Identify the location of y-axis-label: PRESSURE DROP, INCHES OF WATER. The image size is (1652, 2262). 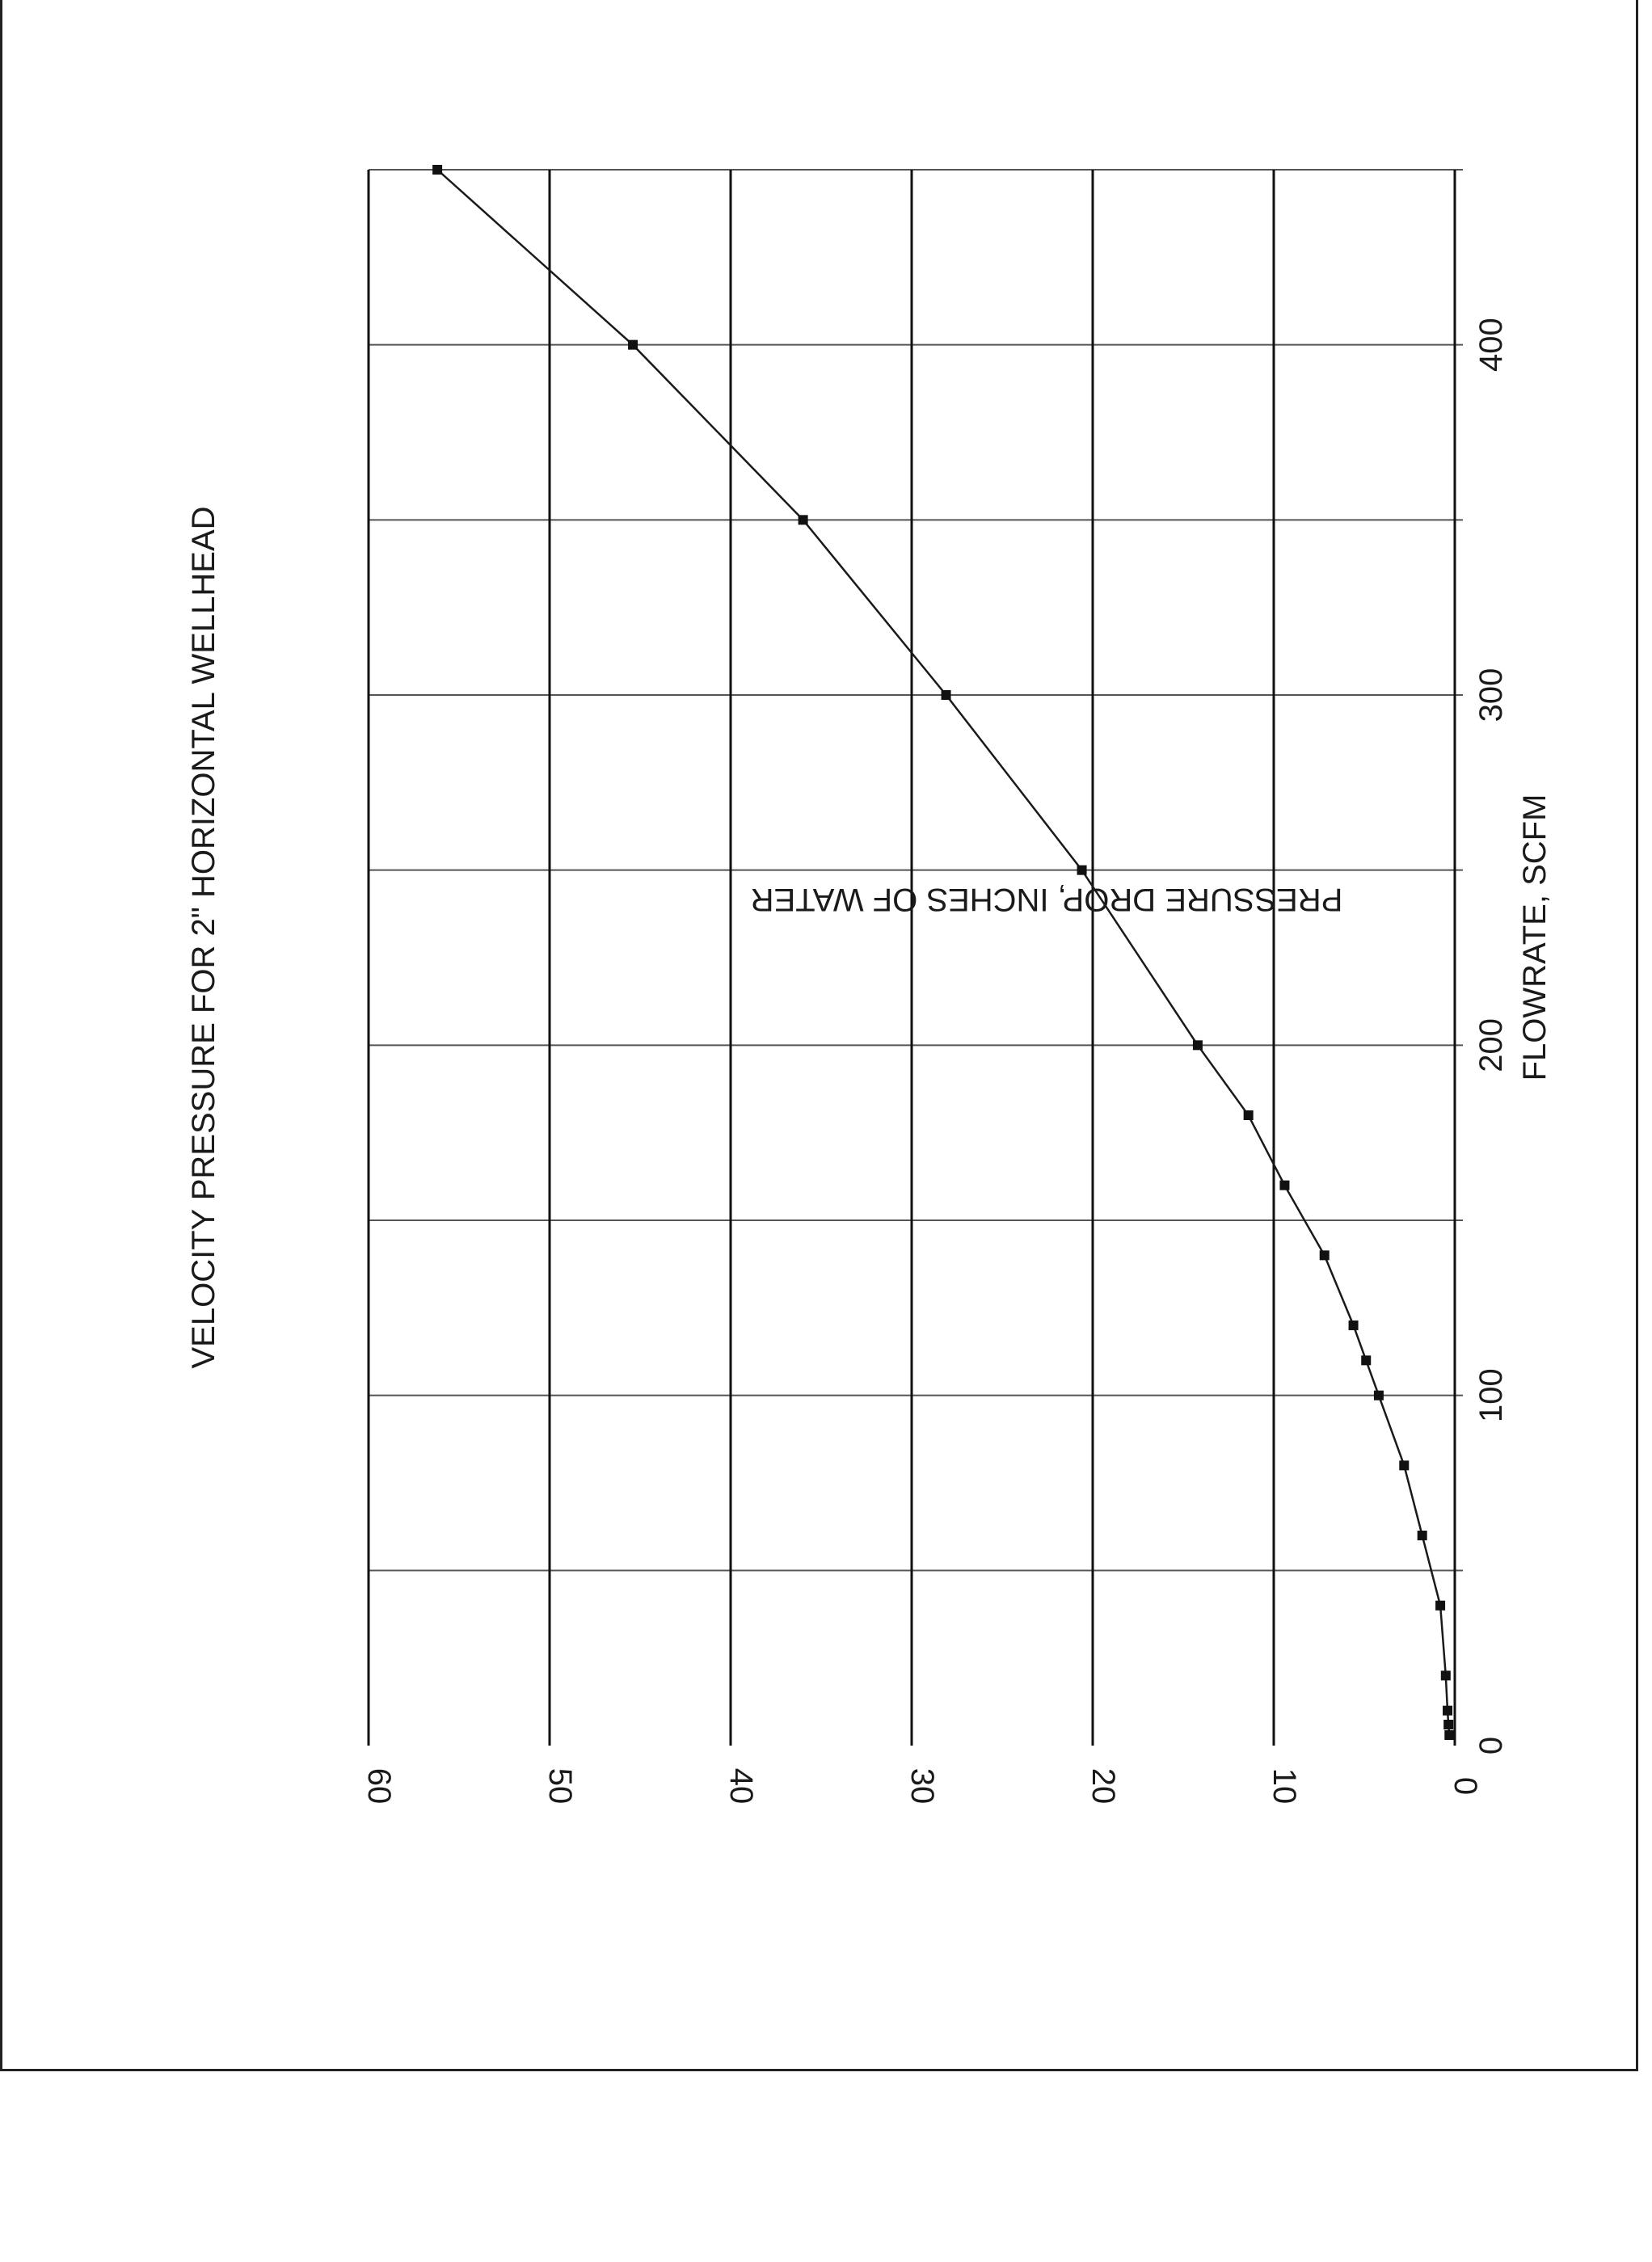
(1047, 899).